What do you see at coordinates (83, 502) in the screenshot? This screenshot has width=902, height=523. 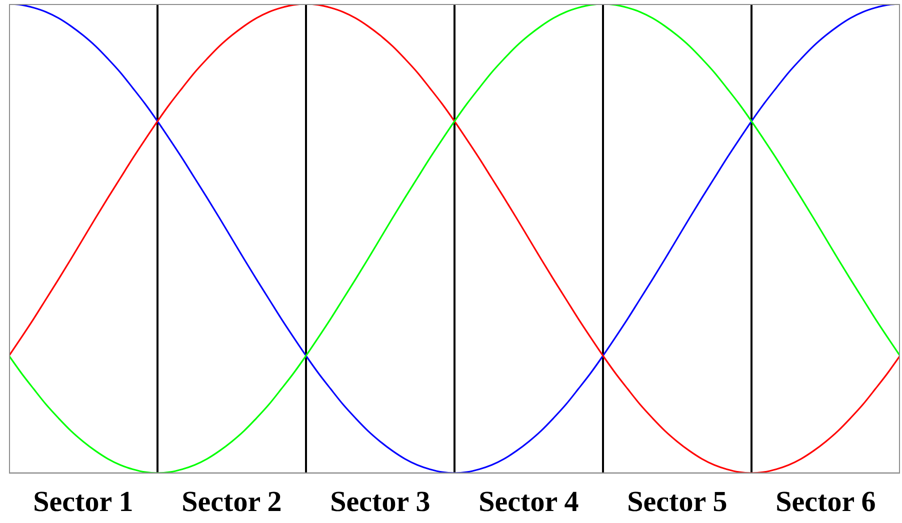 I see `x-tick-label: Sector 1` at bounding box center [83, 502].